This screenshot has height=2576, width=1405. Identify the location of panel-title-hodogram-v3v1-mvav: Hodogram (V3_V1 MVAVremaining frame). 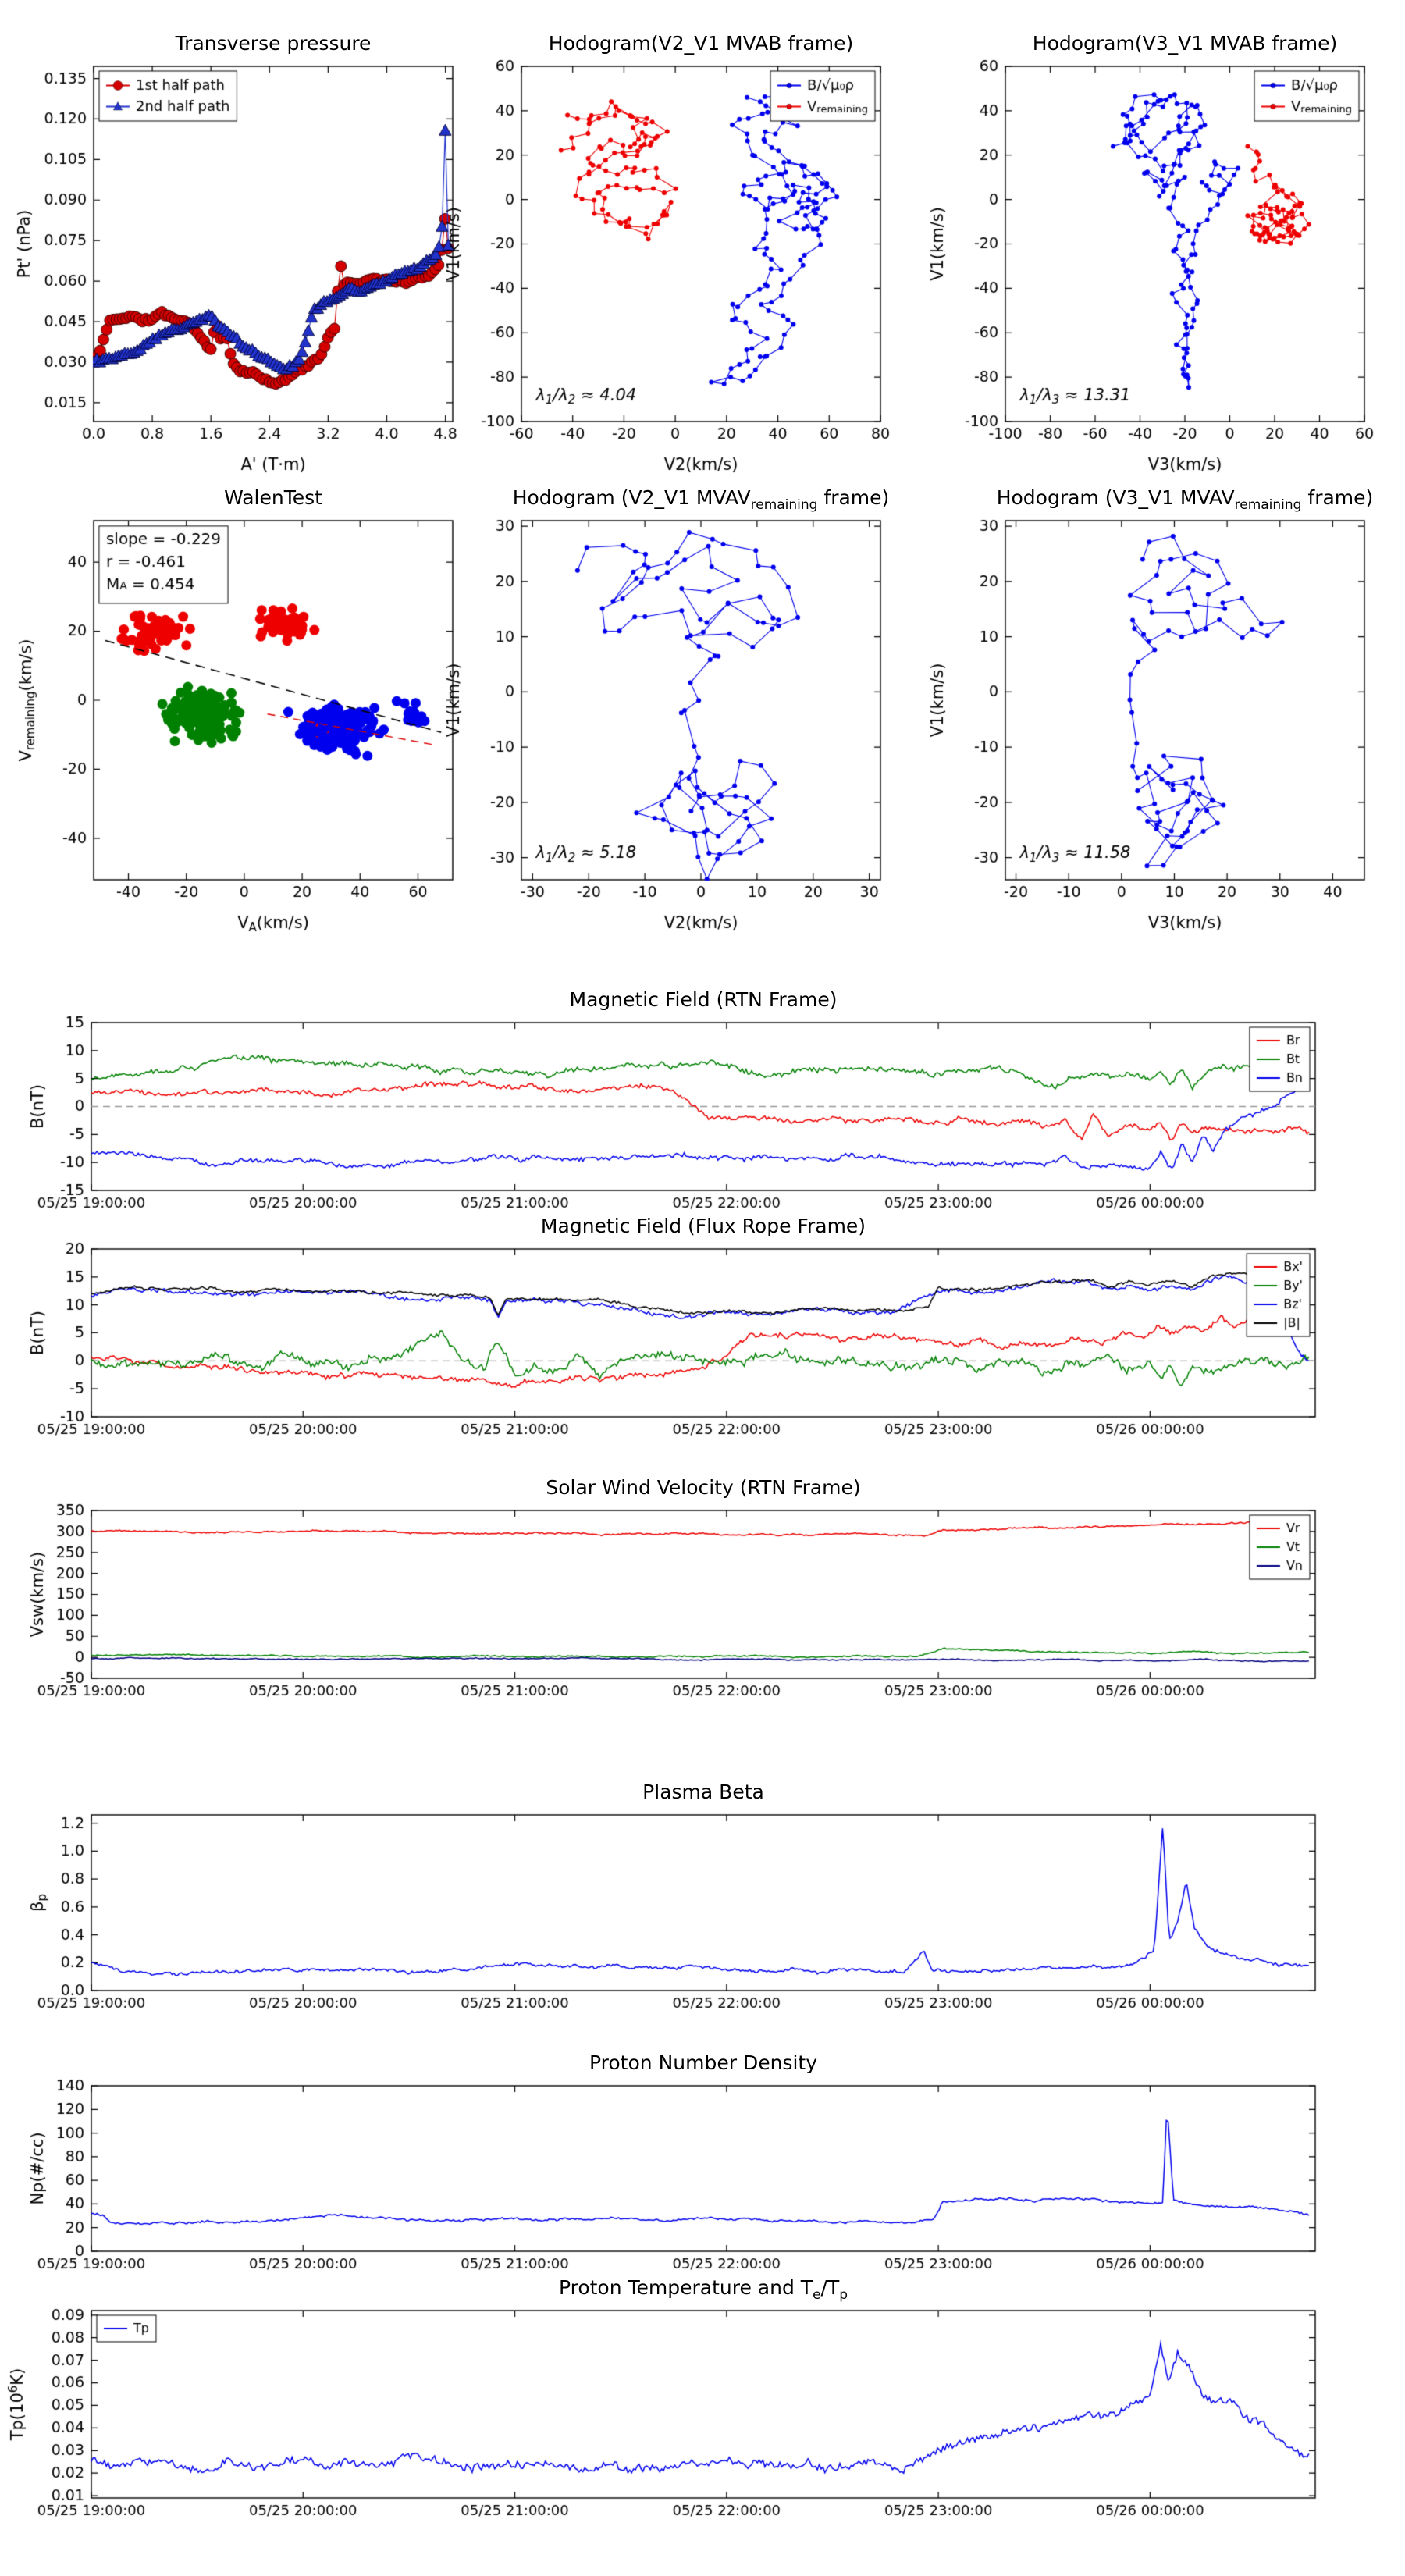
(1185, 499).